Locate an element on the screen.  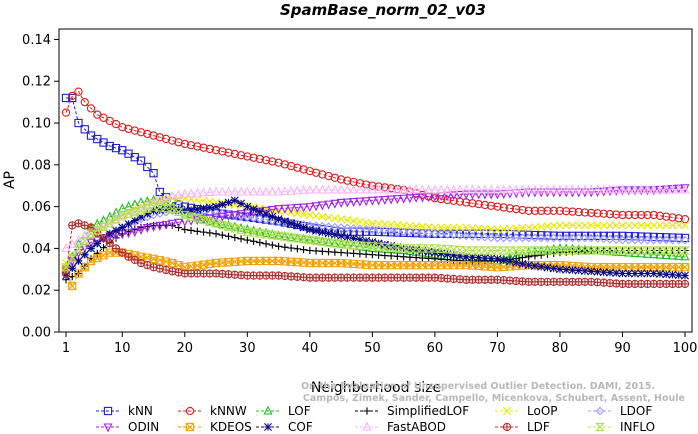
series-inflo is located at coordinates (375, 237).